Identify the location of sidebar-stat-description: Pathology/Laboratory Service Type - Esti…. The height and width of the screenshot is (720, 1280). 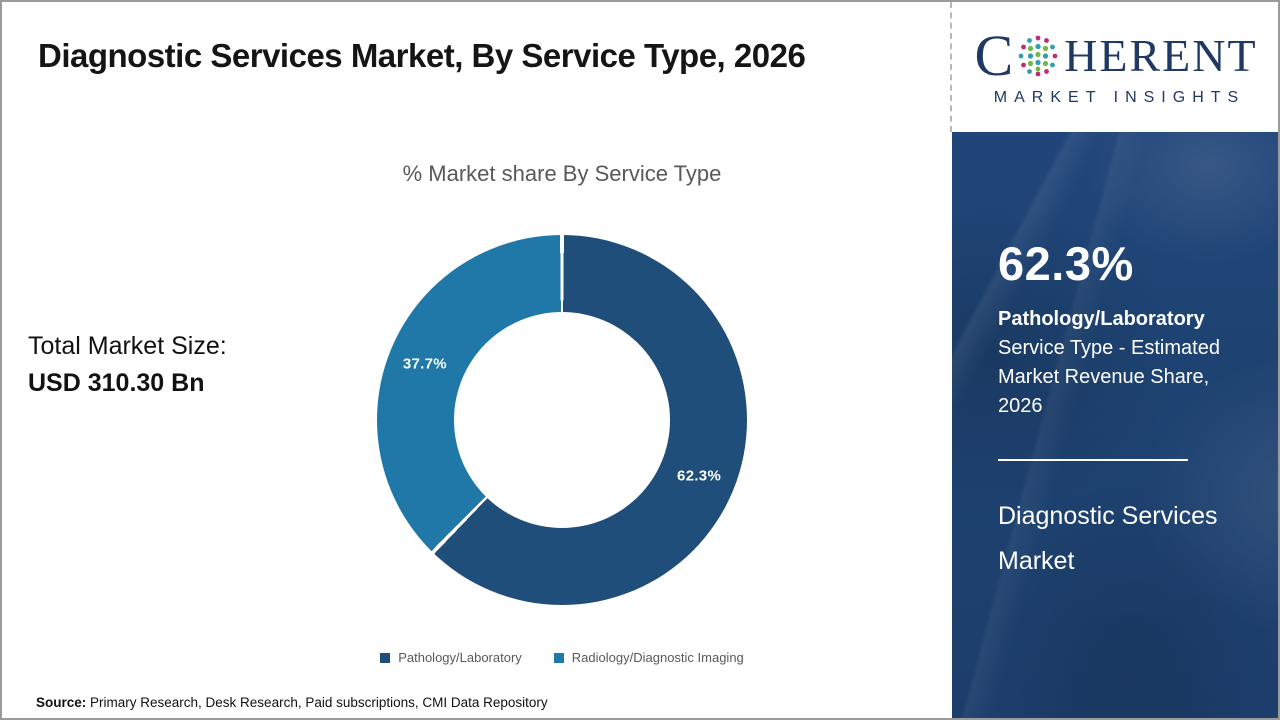
(1122, 363).